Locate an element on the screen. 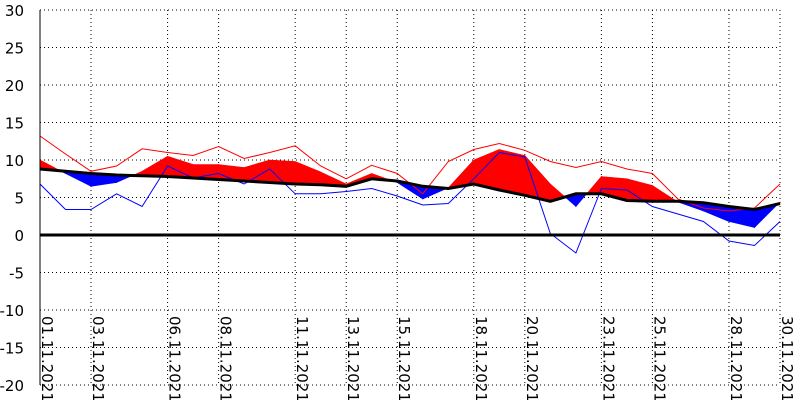 The width and height of the screenshot is (800, 400). x-tick-label: 28.11.2021 is located at coordinates (736, 358).